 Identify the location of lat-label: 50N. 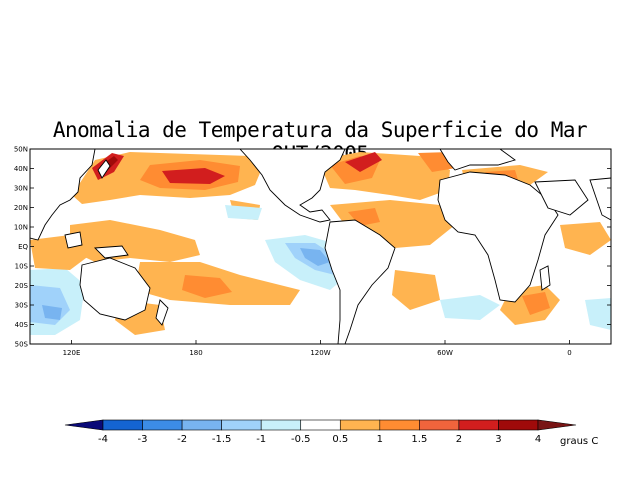
(21, 150).